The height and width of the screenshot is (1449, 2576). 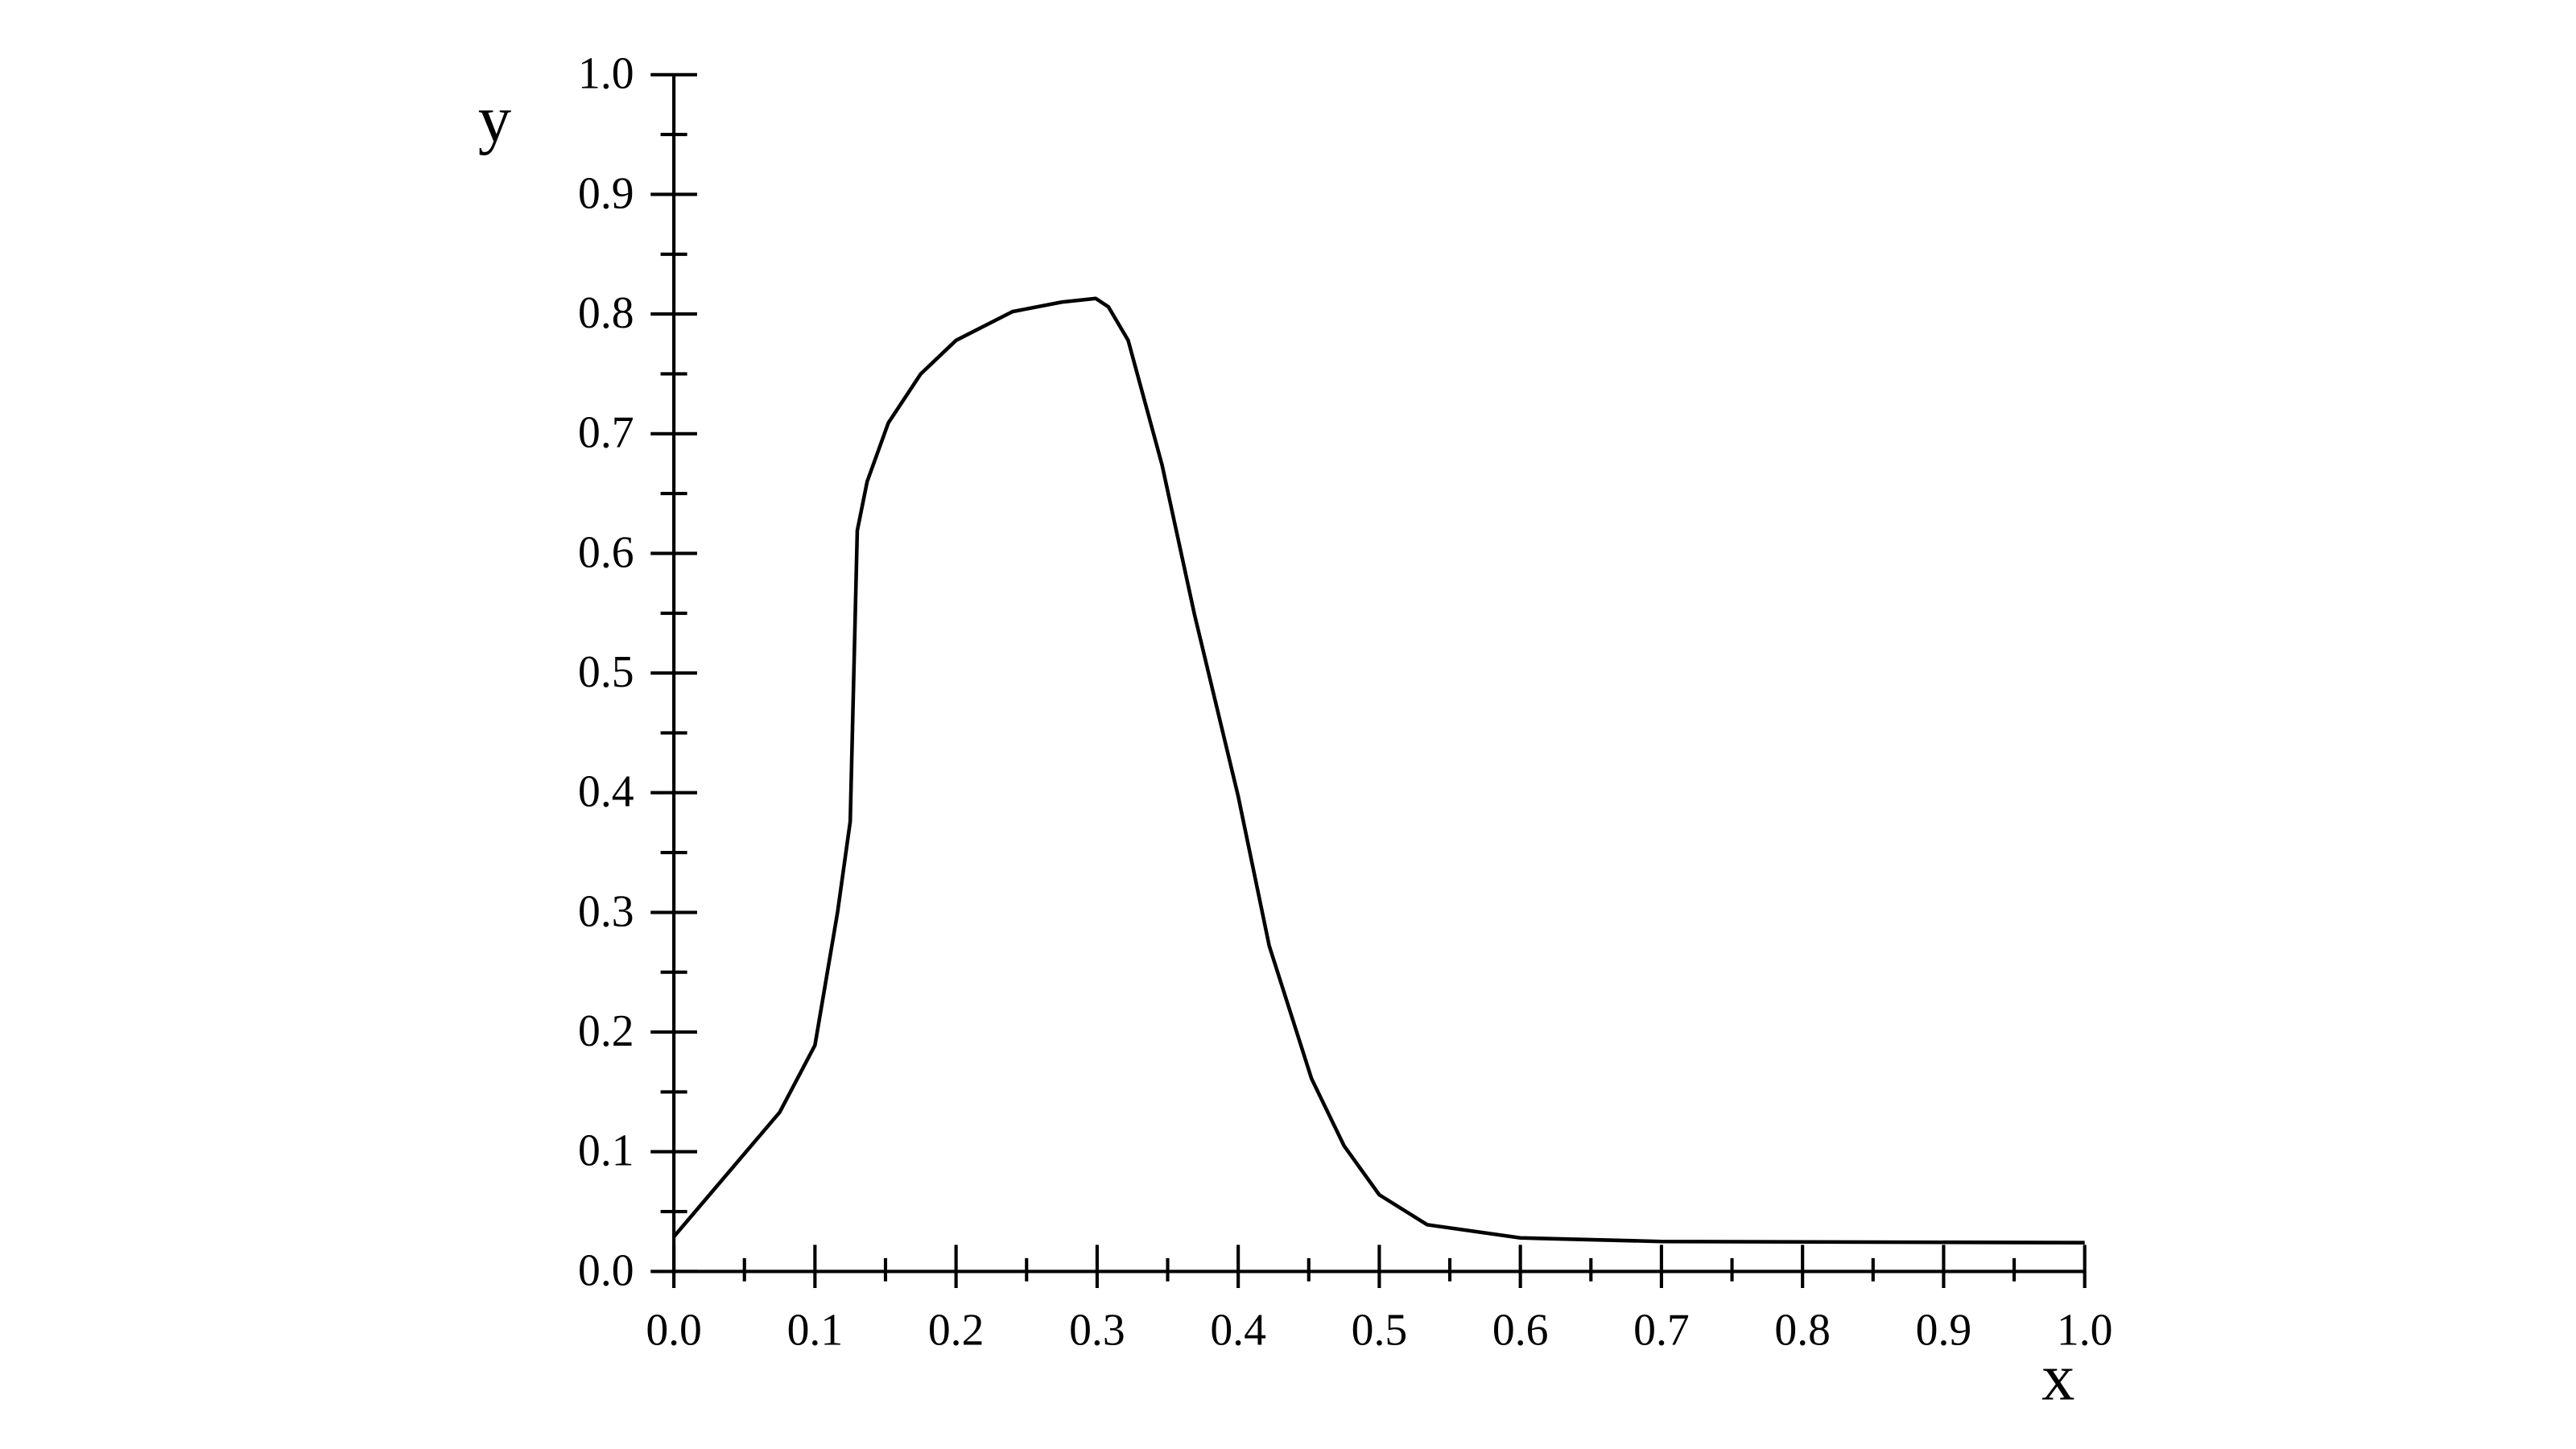 I want to click on x-axis-label: x, so click(x=2057, y=1377).